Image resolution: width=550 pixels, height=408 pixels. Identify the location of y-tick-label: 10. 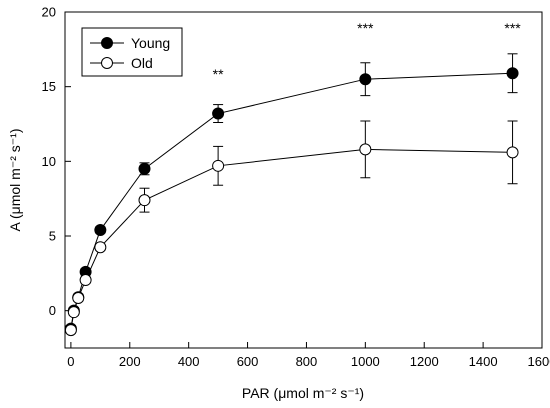
(49, 161).